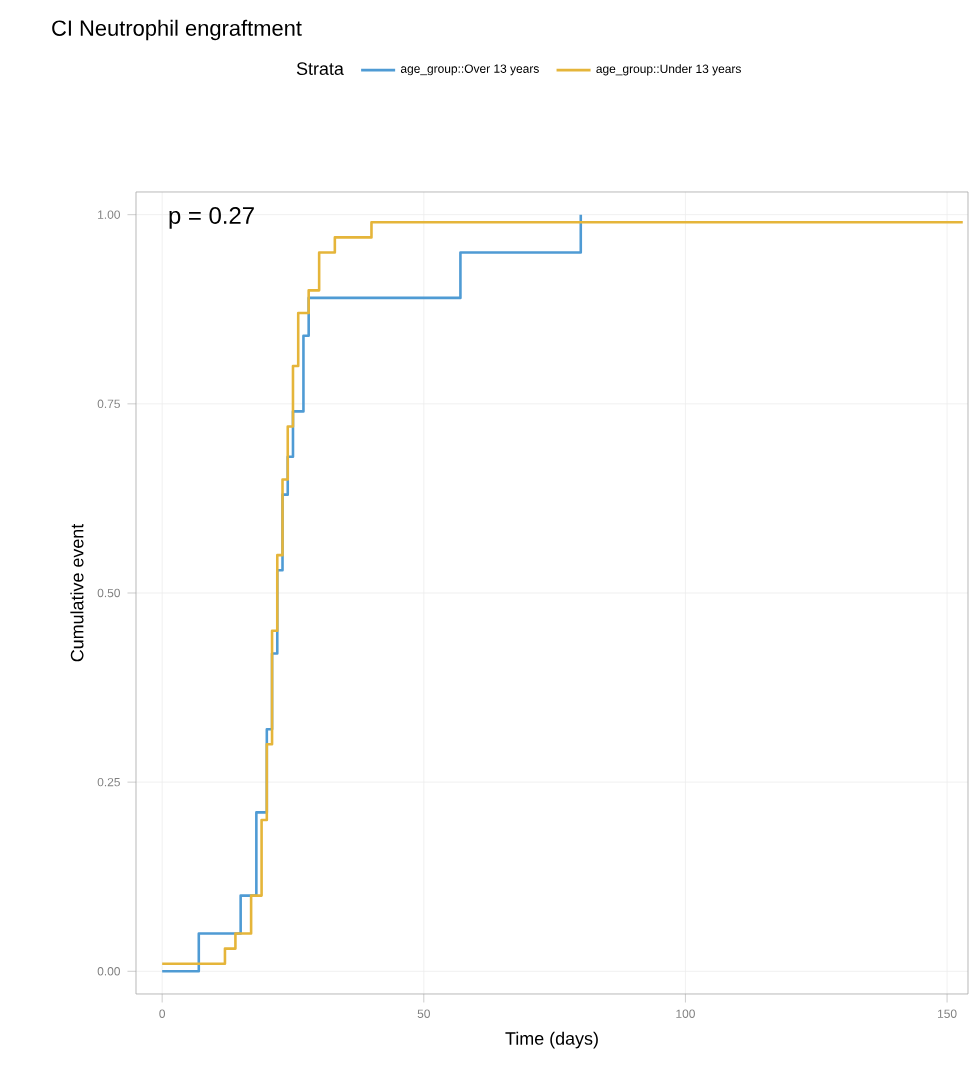 The height and width of the screenshot is (1086, 976). What do you see at coordinates (320, 69) in the screenshot?
I see `legend-title: Strata` at bounding box center [320, 69].